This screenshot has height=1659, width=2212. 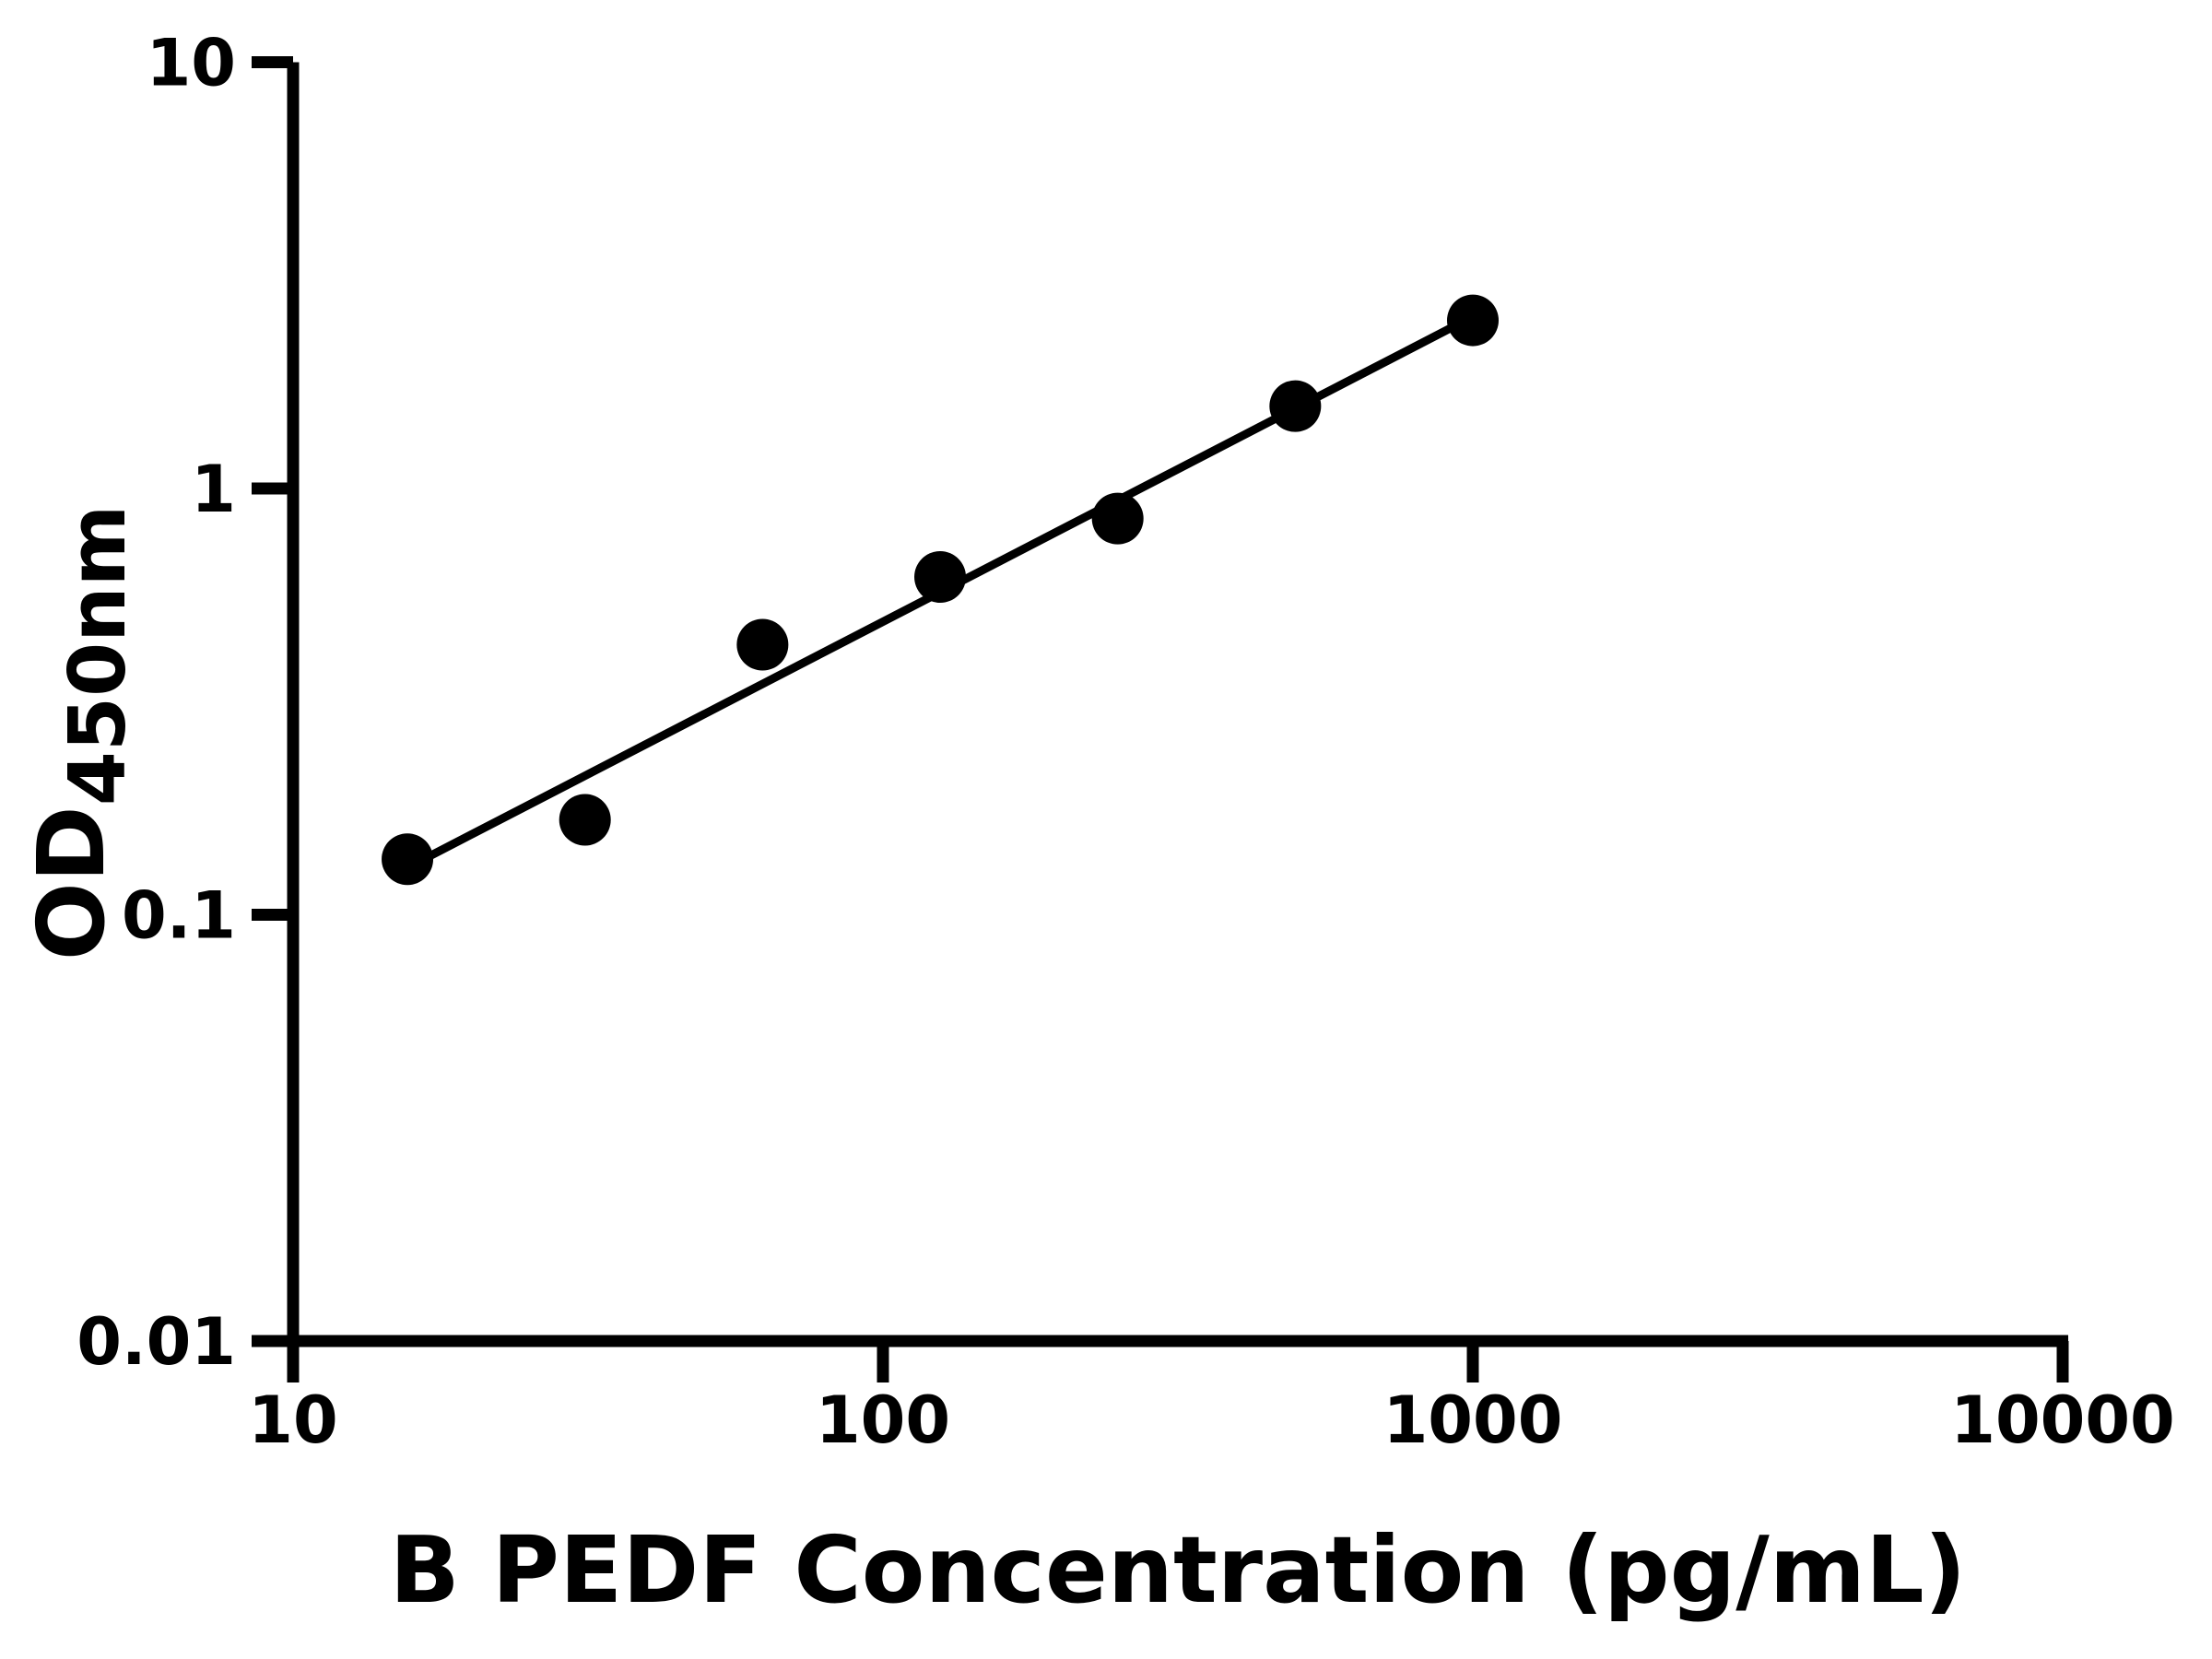 What do you see at coordinates (292, 1420) in the screenshot?
I see `x-tick-label: 10` at bounding box center [292, 1420].